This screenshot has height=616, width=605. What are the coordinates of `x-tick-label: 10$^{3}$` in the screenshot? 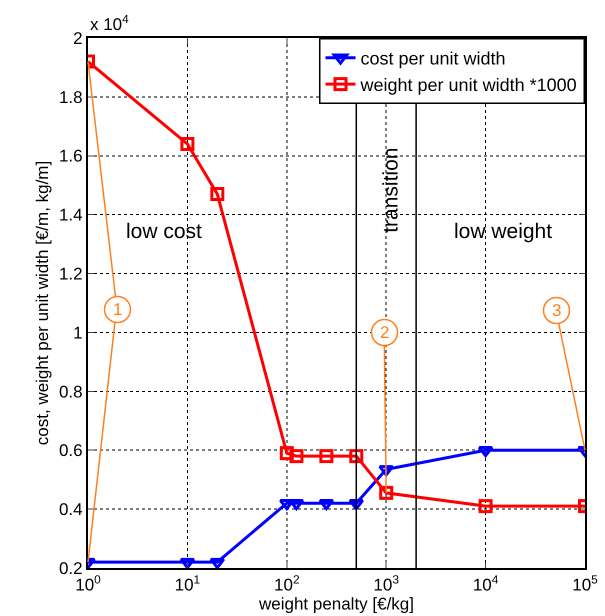 It's located at (386, 583).